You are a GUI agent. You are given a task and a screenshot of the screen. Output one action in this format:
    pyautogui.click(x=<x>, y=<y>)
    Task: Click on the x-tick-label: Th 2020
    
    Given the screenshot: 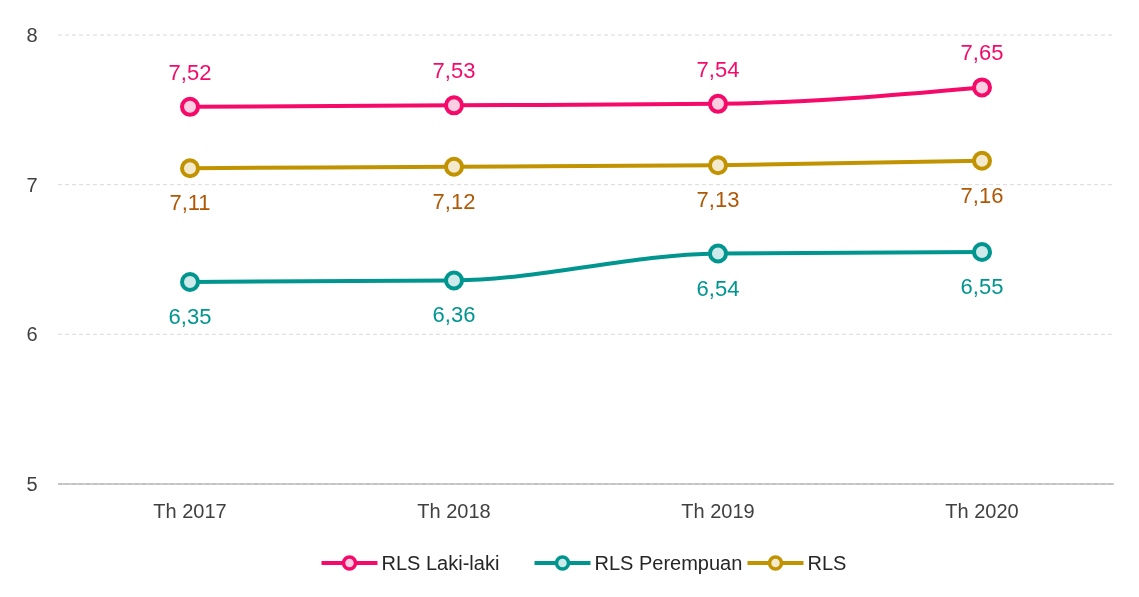 What is the action you would take?
    pyautogui.click(x=982, y=511)
    